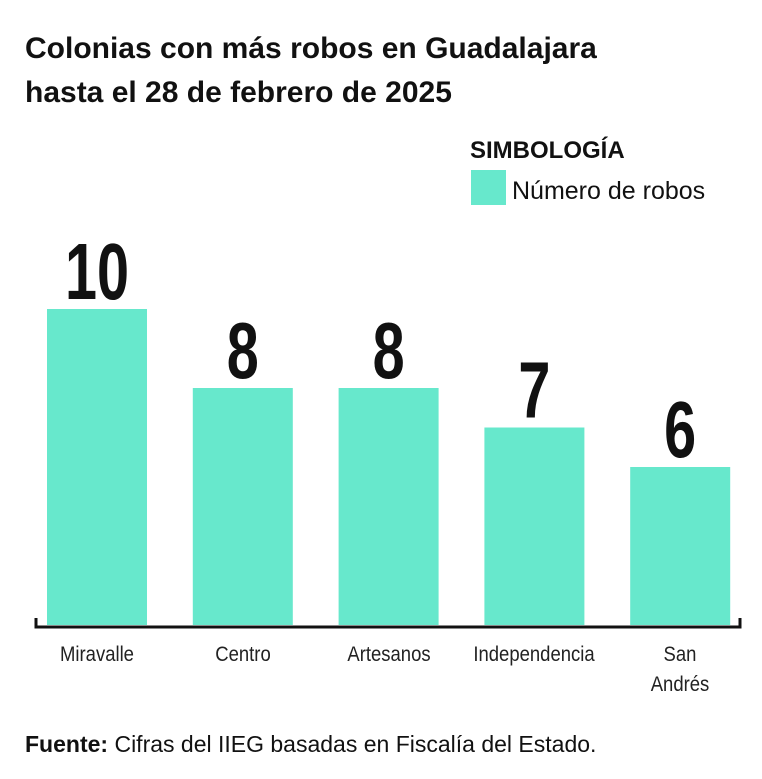 This screenshot has height=779, width=762. What do you see at coordinates (311, 48) in the screenshot?
I see `chart-title: Colonias con más robos en Guadalajara` at bounding box center [311, 48].